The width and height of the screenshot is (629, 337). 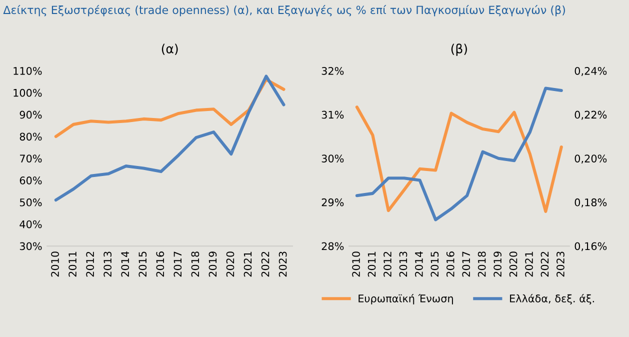 I want to click on y-tick-label: 32%, so click(x=333, y=70).